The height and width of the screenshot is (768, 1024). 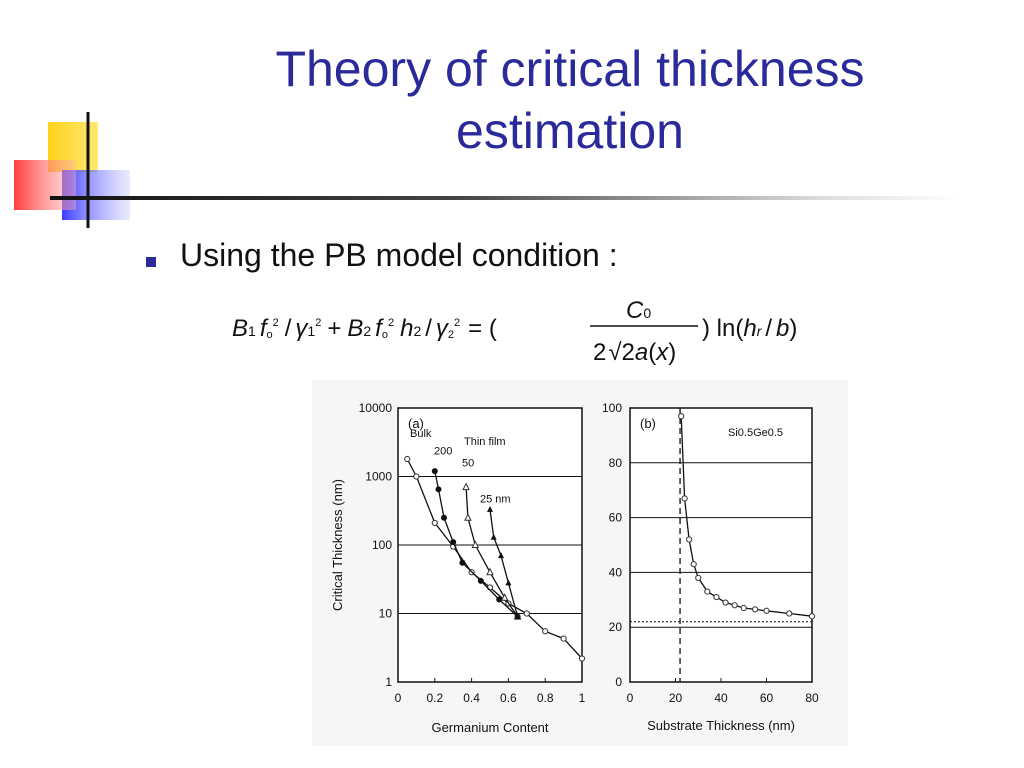 What do you see at coordinates (508, 698) in the screenshot?
I see `panel-a-xtick-label: 0.6` at bounding box center [508, 698].